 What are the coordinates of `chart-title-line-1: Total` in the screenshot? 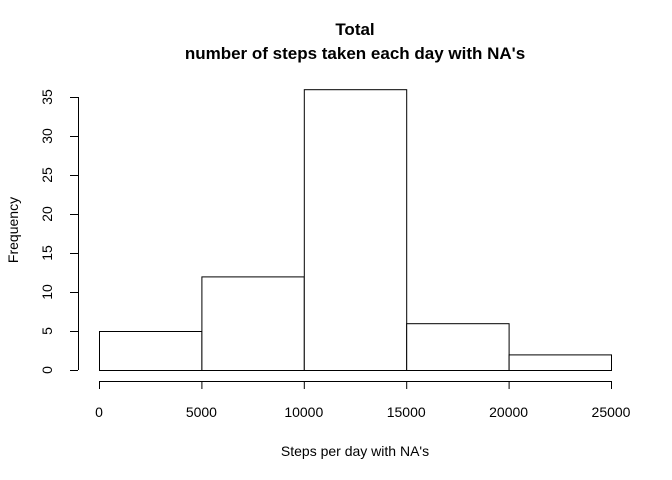 It's located at (354, 29).